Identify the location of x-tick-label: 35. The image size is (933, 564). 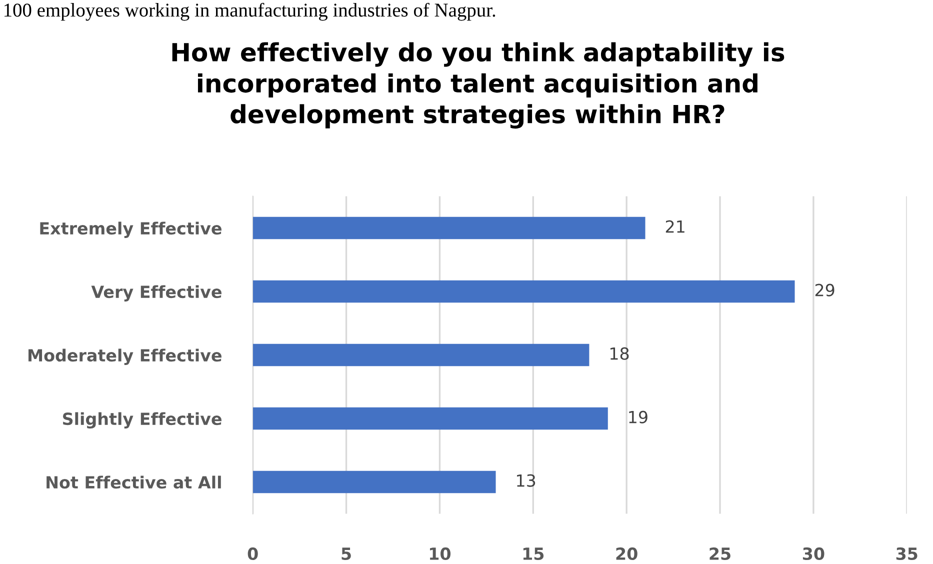
(907, 553).